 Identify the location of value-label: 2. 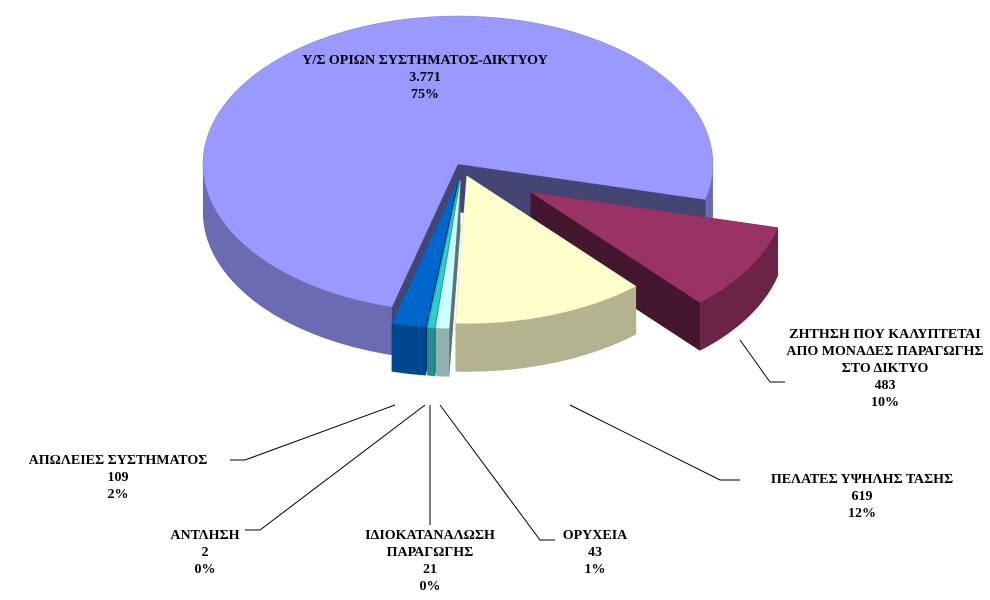
(205, 552).